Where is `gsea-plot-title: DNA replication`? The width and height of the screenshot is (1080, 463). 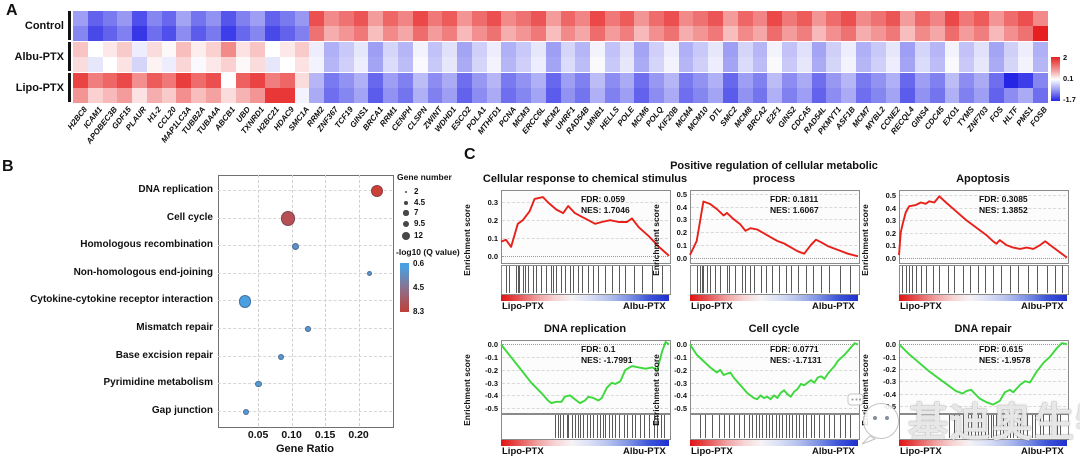 gsea-plot-title: DNA replication is located at coordinates (585, 329).